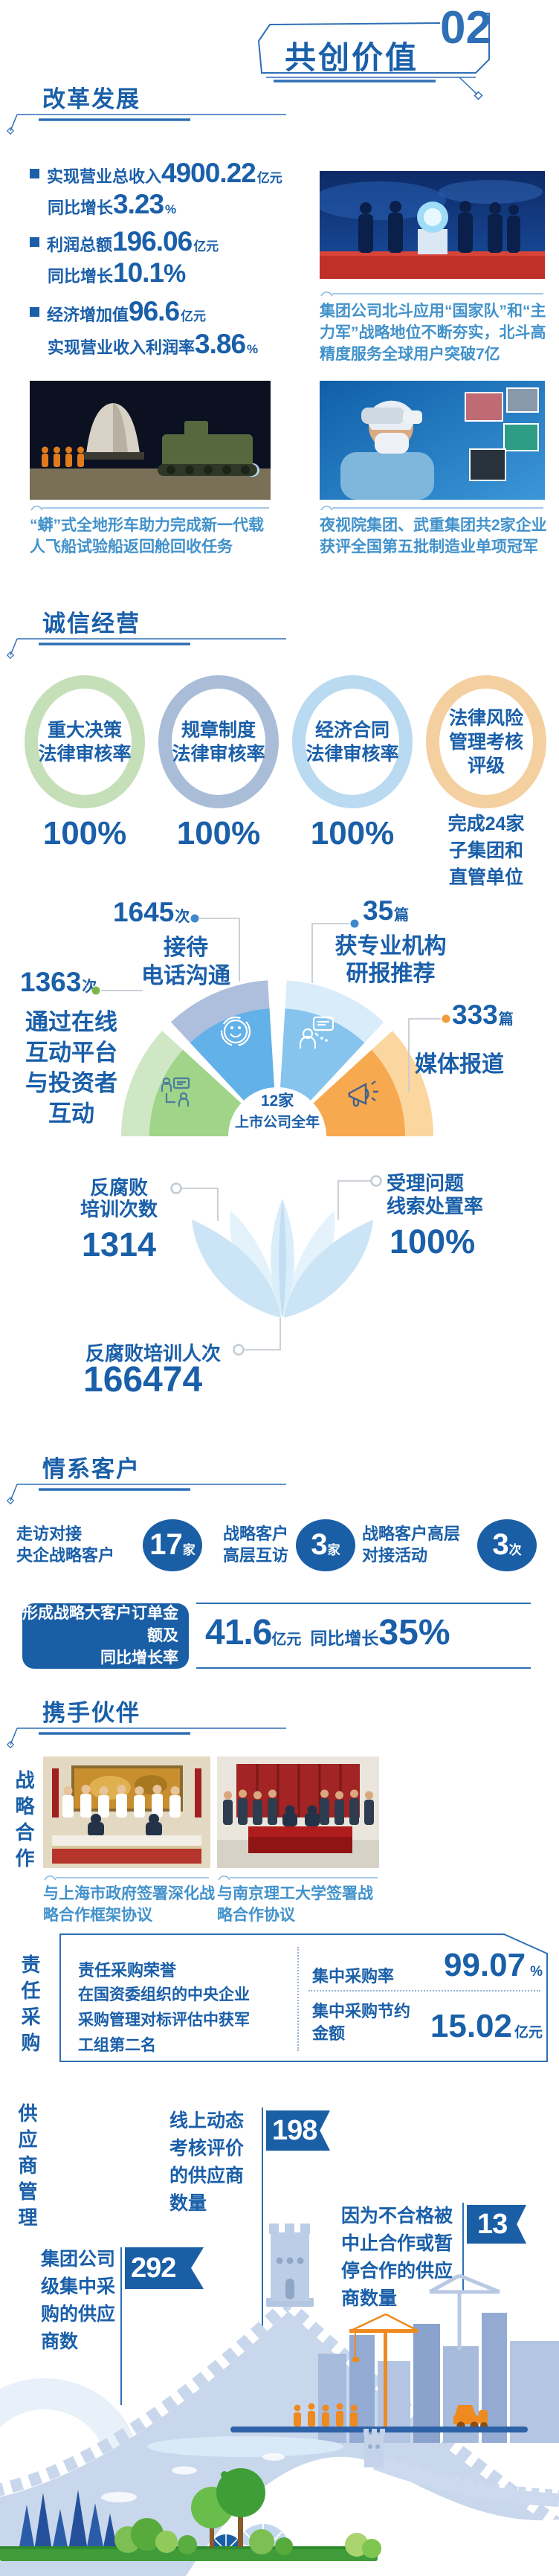 The width and height of the screenshot is (559, 2576). What do you see at coordinates (78, 2300) in the screenshot?
I see `supplier-group-level-label: 集团公司级集中采购的供应商数` at bounding box center [78, 2300].